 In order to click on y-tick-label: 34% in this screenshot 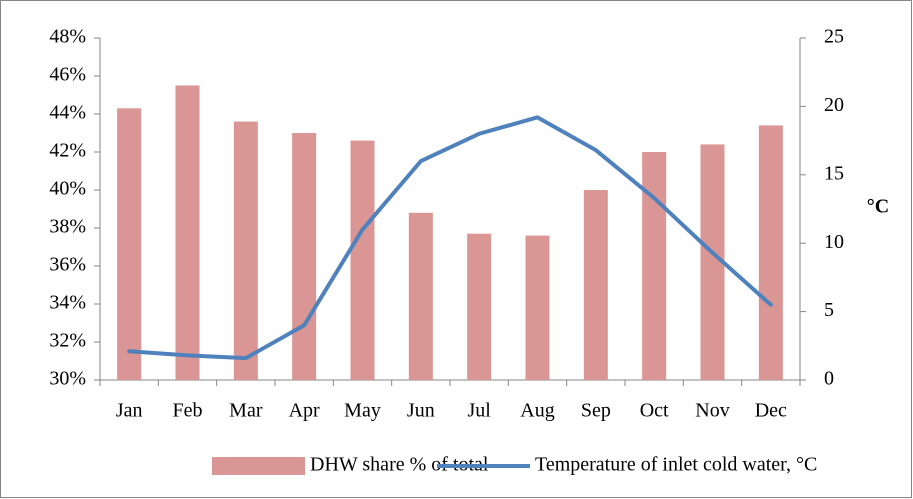, I will do `click(67, 303)`.